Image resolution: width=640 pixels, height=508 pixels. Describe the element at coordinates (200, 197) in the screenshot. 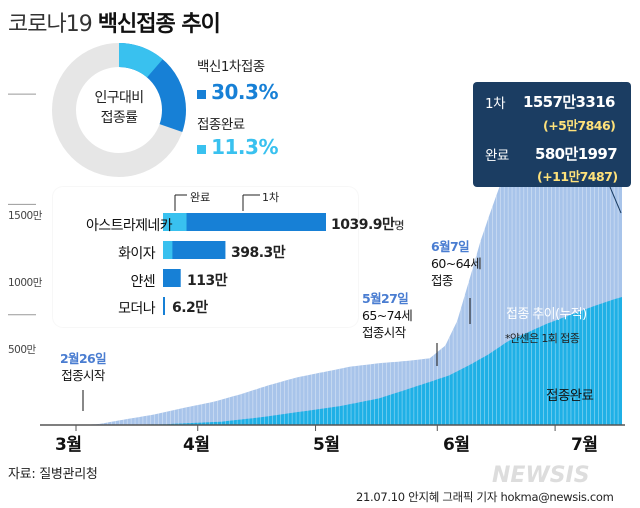

I see `legend-complete-text: 완료` at that location.